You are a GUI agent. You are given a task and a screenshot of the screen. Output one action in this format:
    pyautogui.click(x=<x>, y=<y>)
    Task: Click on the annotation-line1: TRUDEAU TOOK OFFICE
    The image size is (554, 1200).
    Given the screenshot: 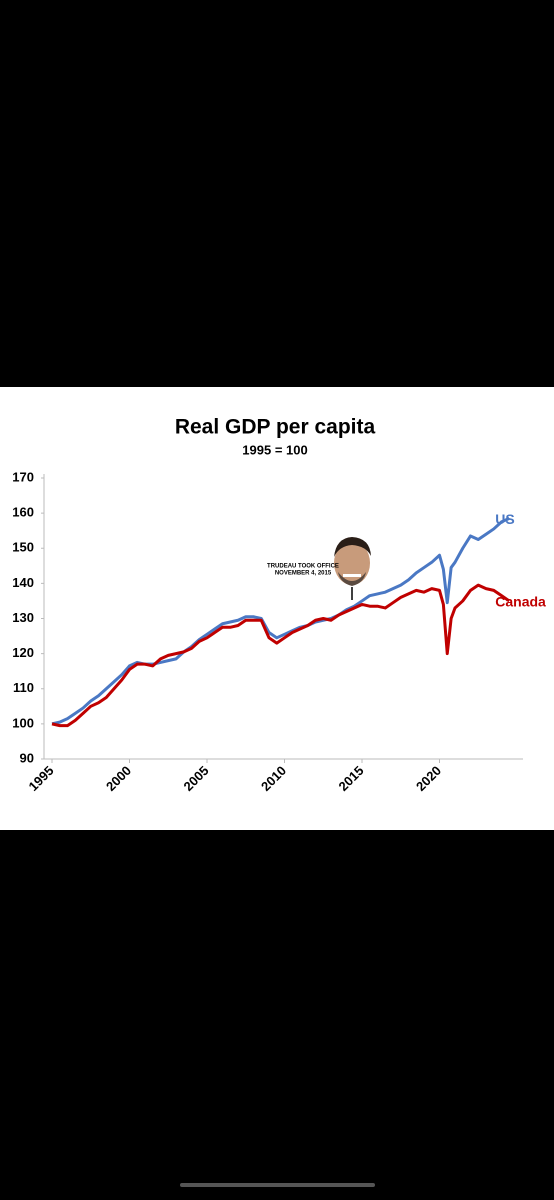 What is the action you would take?
    pyautogui.click(x=303, y=567)
    